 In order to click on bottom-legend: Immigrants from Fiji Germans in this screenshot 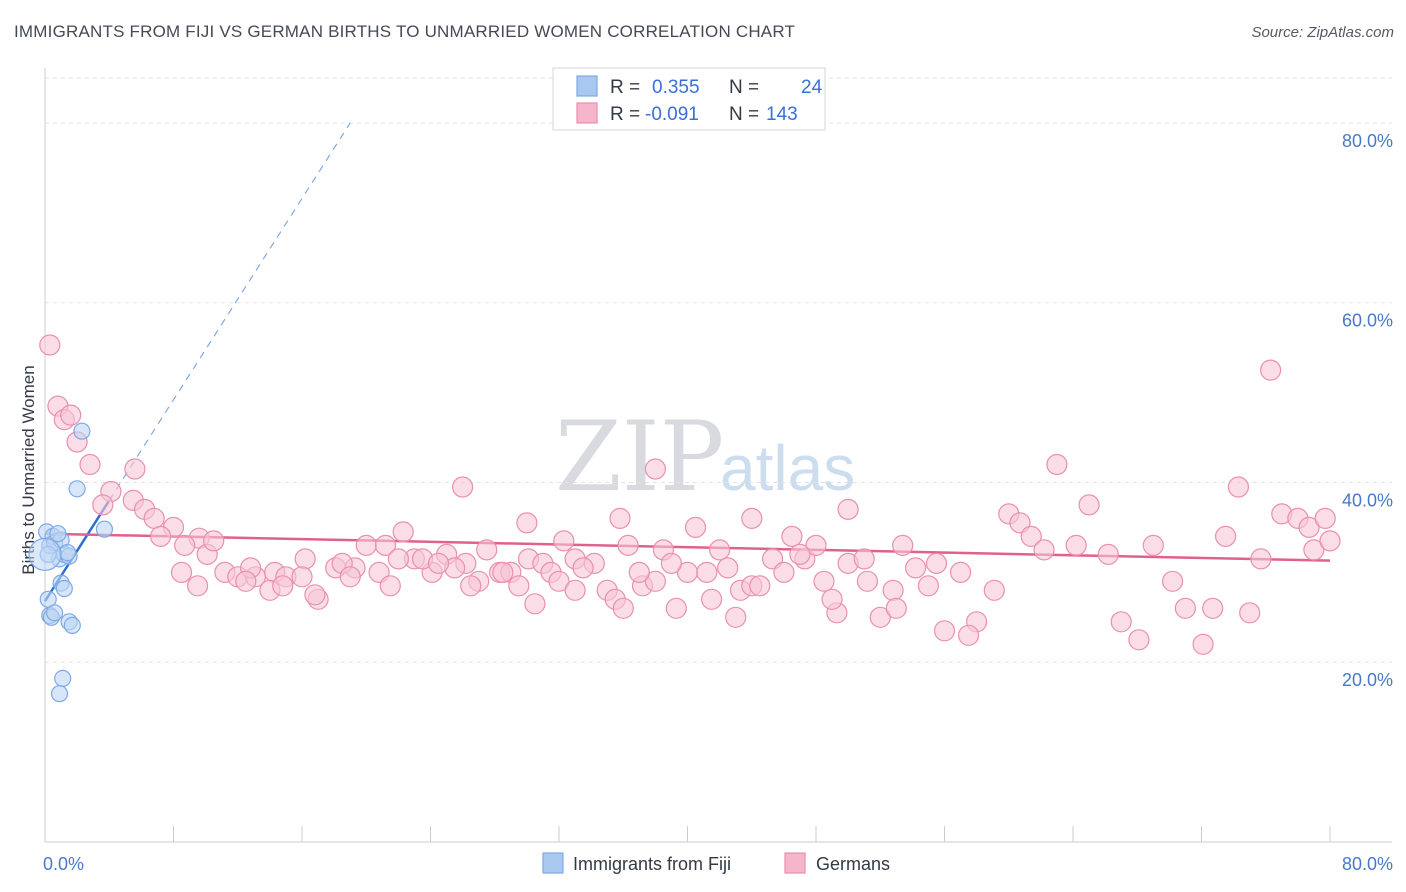, I will do `click(716, 863)`.